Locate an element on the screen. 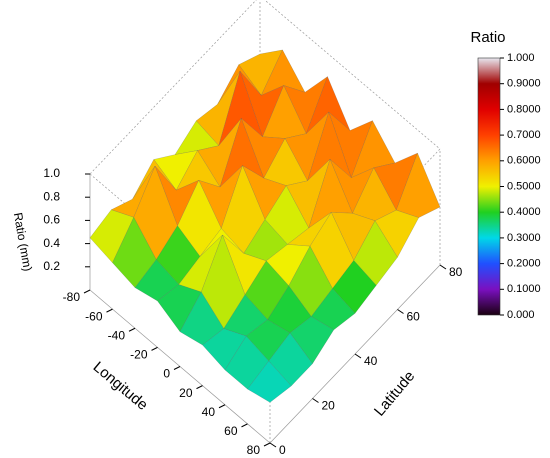  y-tick-label: 40 is located at coordinates (371, 361).